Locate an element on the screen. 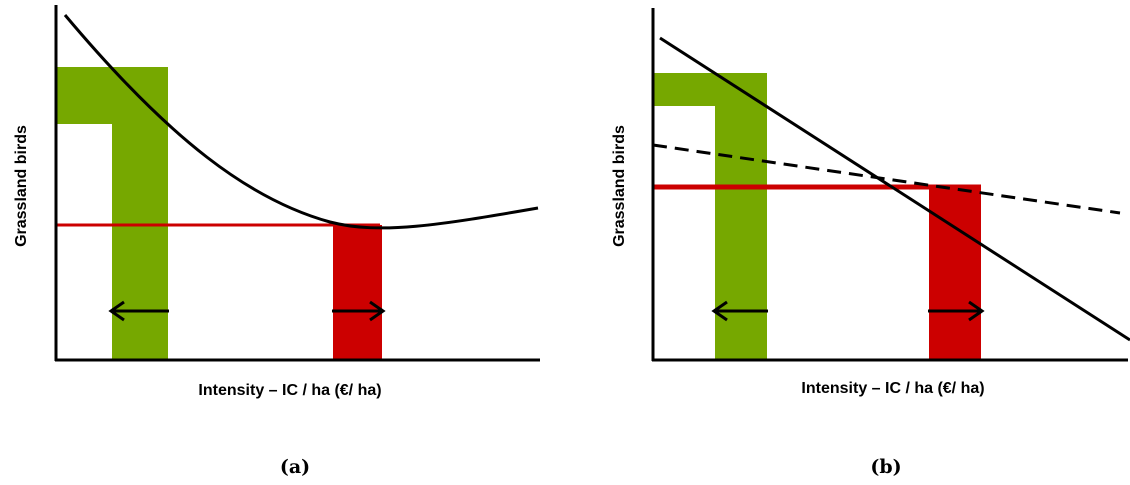  dashed-line is located at coordinates (886, 179).